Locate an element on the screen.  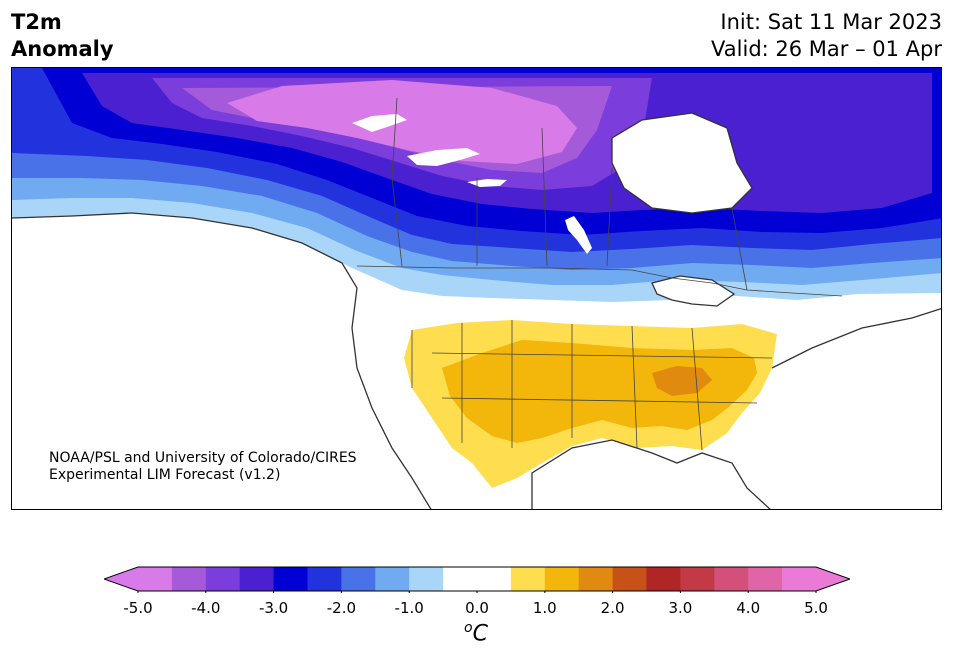
colorbar-tick-label: -1.0 is located at coordinates (409, 608).